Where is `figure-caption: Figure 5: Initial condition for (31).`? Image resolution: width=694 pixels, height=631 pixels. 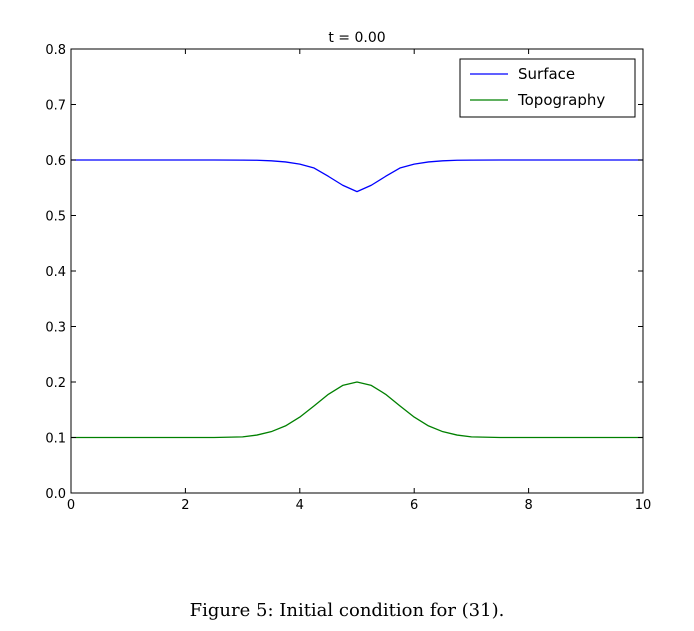
figure-caption: Figure 5: Initial condition for (31). is located at coordinates (347, 610).